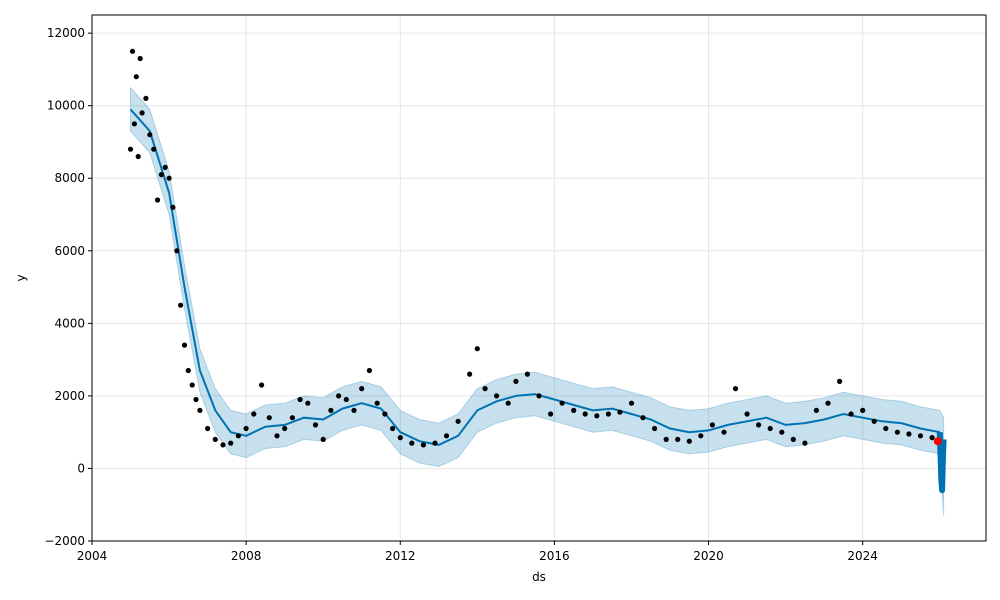 The height and width of the screenshot is (600, 1000). Describe the element at coordinates (69, 178) in the screenshot. I see `y-tick-label: 8000` at that location.